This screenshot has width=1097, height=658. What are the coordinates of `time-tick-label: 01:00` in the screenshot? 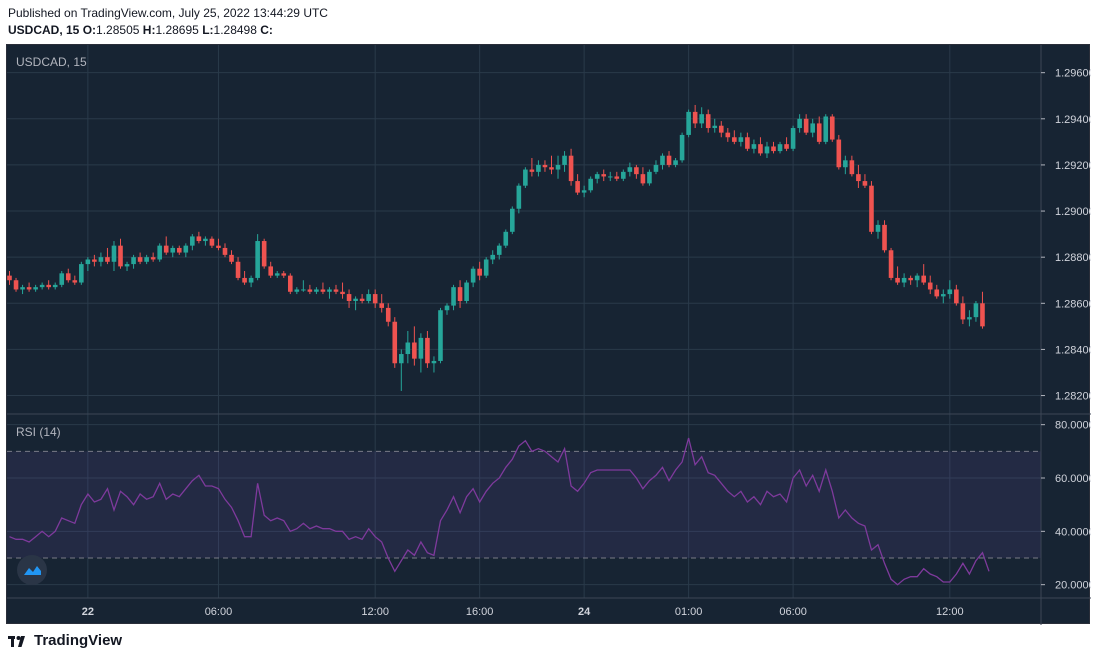 It's located at (689, 612).